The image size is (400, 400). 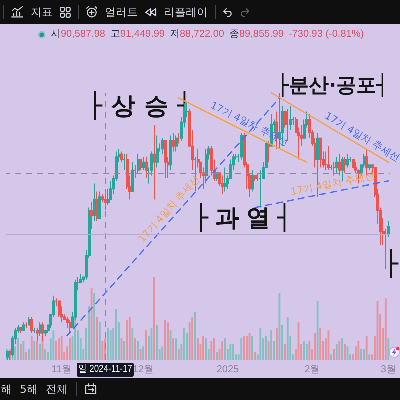 I want to click on text: 종89,855.99, so click(x=257, y=34).